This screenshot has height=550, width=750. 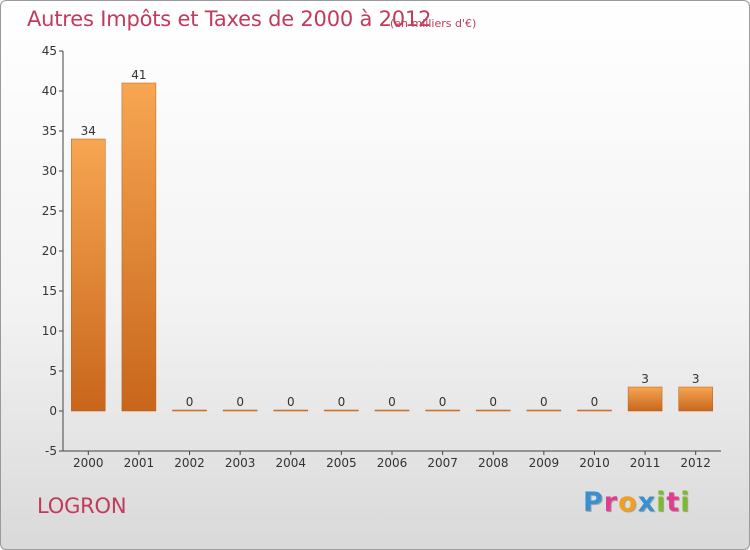 I want to click on data-label: 41, so click(x=138, y=75).